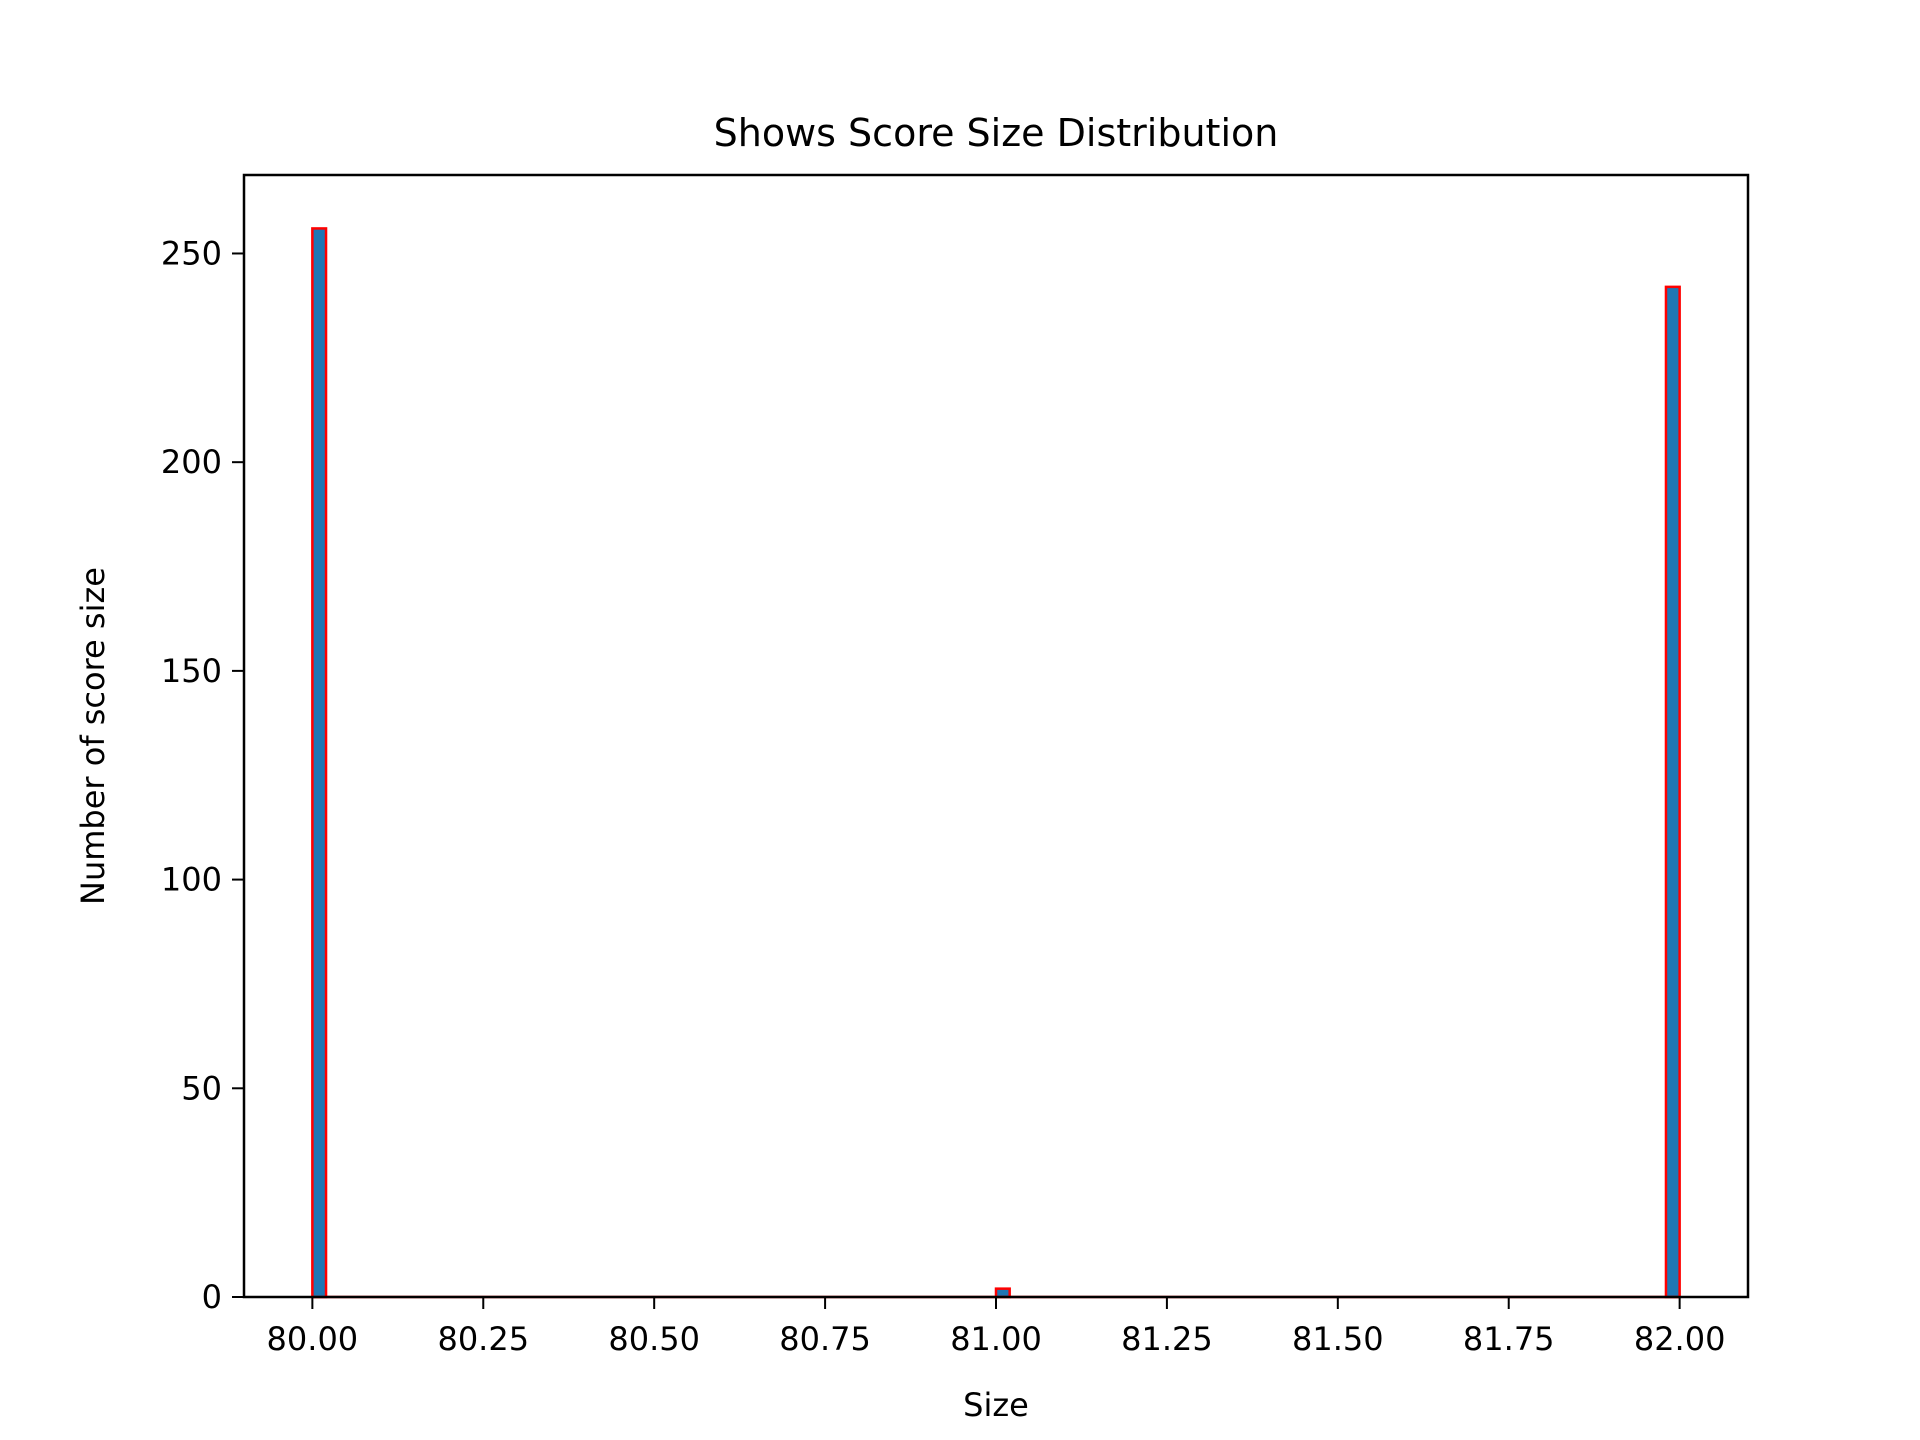 This screenshot has width=1920, height=1440. I want to click on x-tick-label: 80.00, so click(313, 1339).